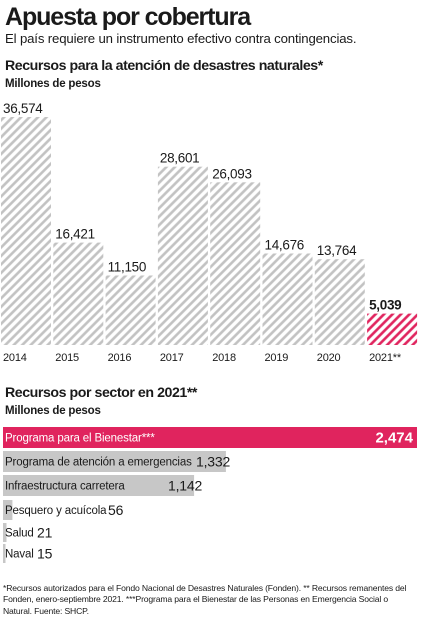  What do you see at coordinates (172, 358) in the screenshot?
I see `x-tick-label: 2017` at bounding box center [172, 358].